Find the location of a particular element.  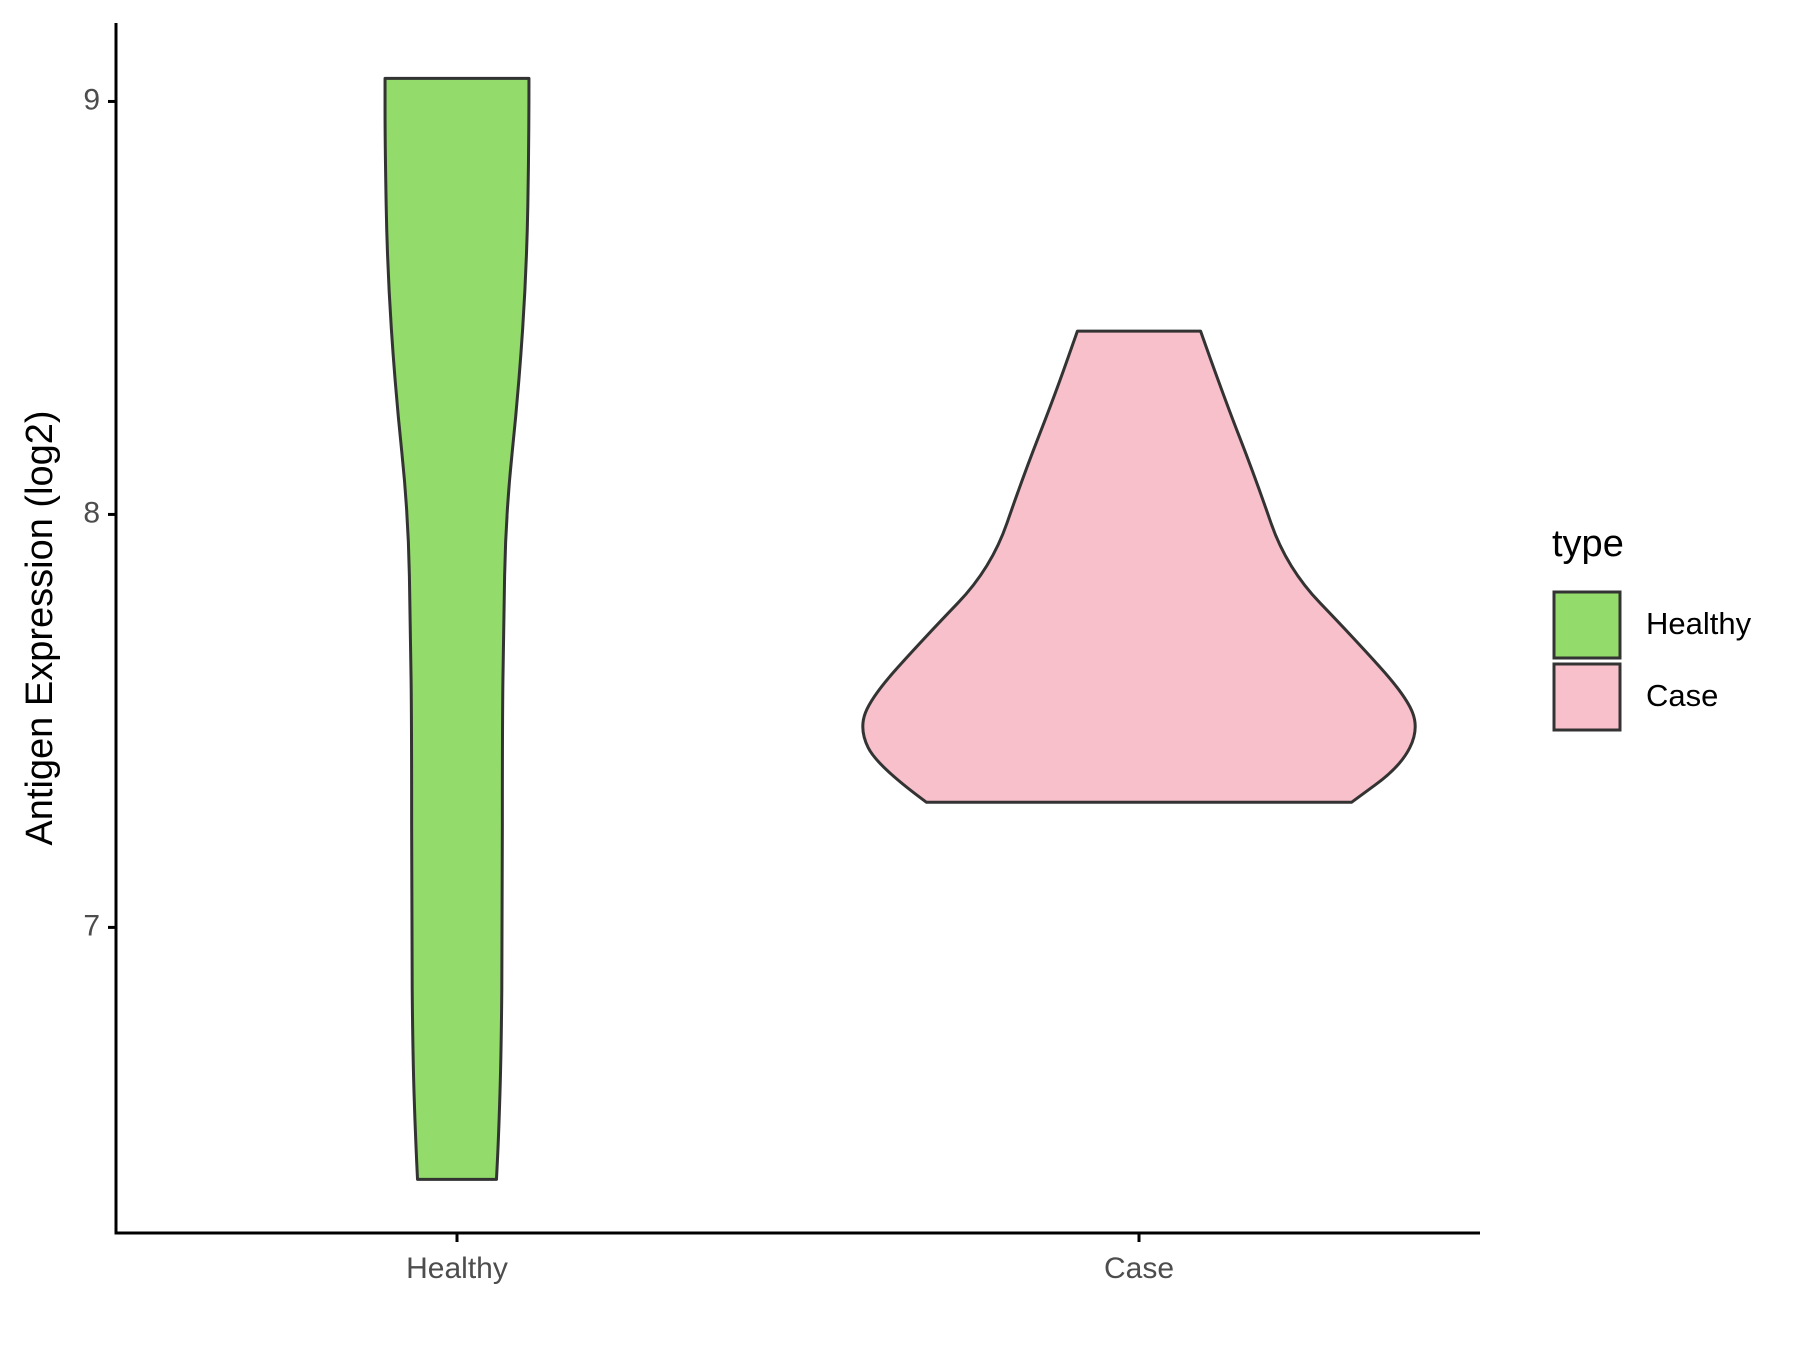

y-tick-label: 8 is located at coordinates (91, 512).